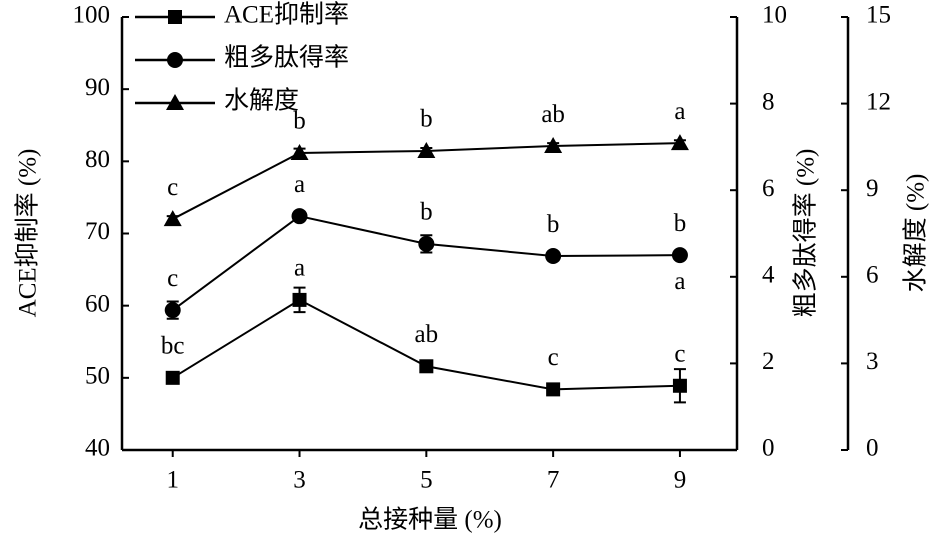 This screenshot has height=547, width=945. Describe the element at coordinates (173, 346) in the screenshot. I see `significance-label: bc` at that location.